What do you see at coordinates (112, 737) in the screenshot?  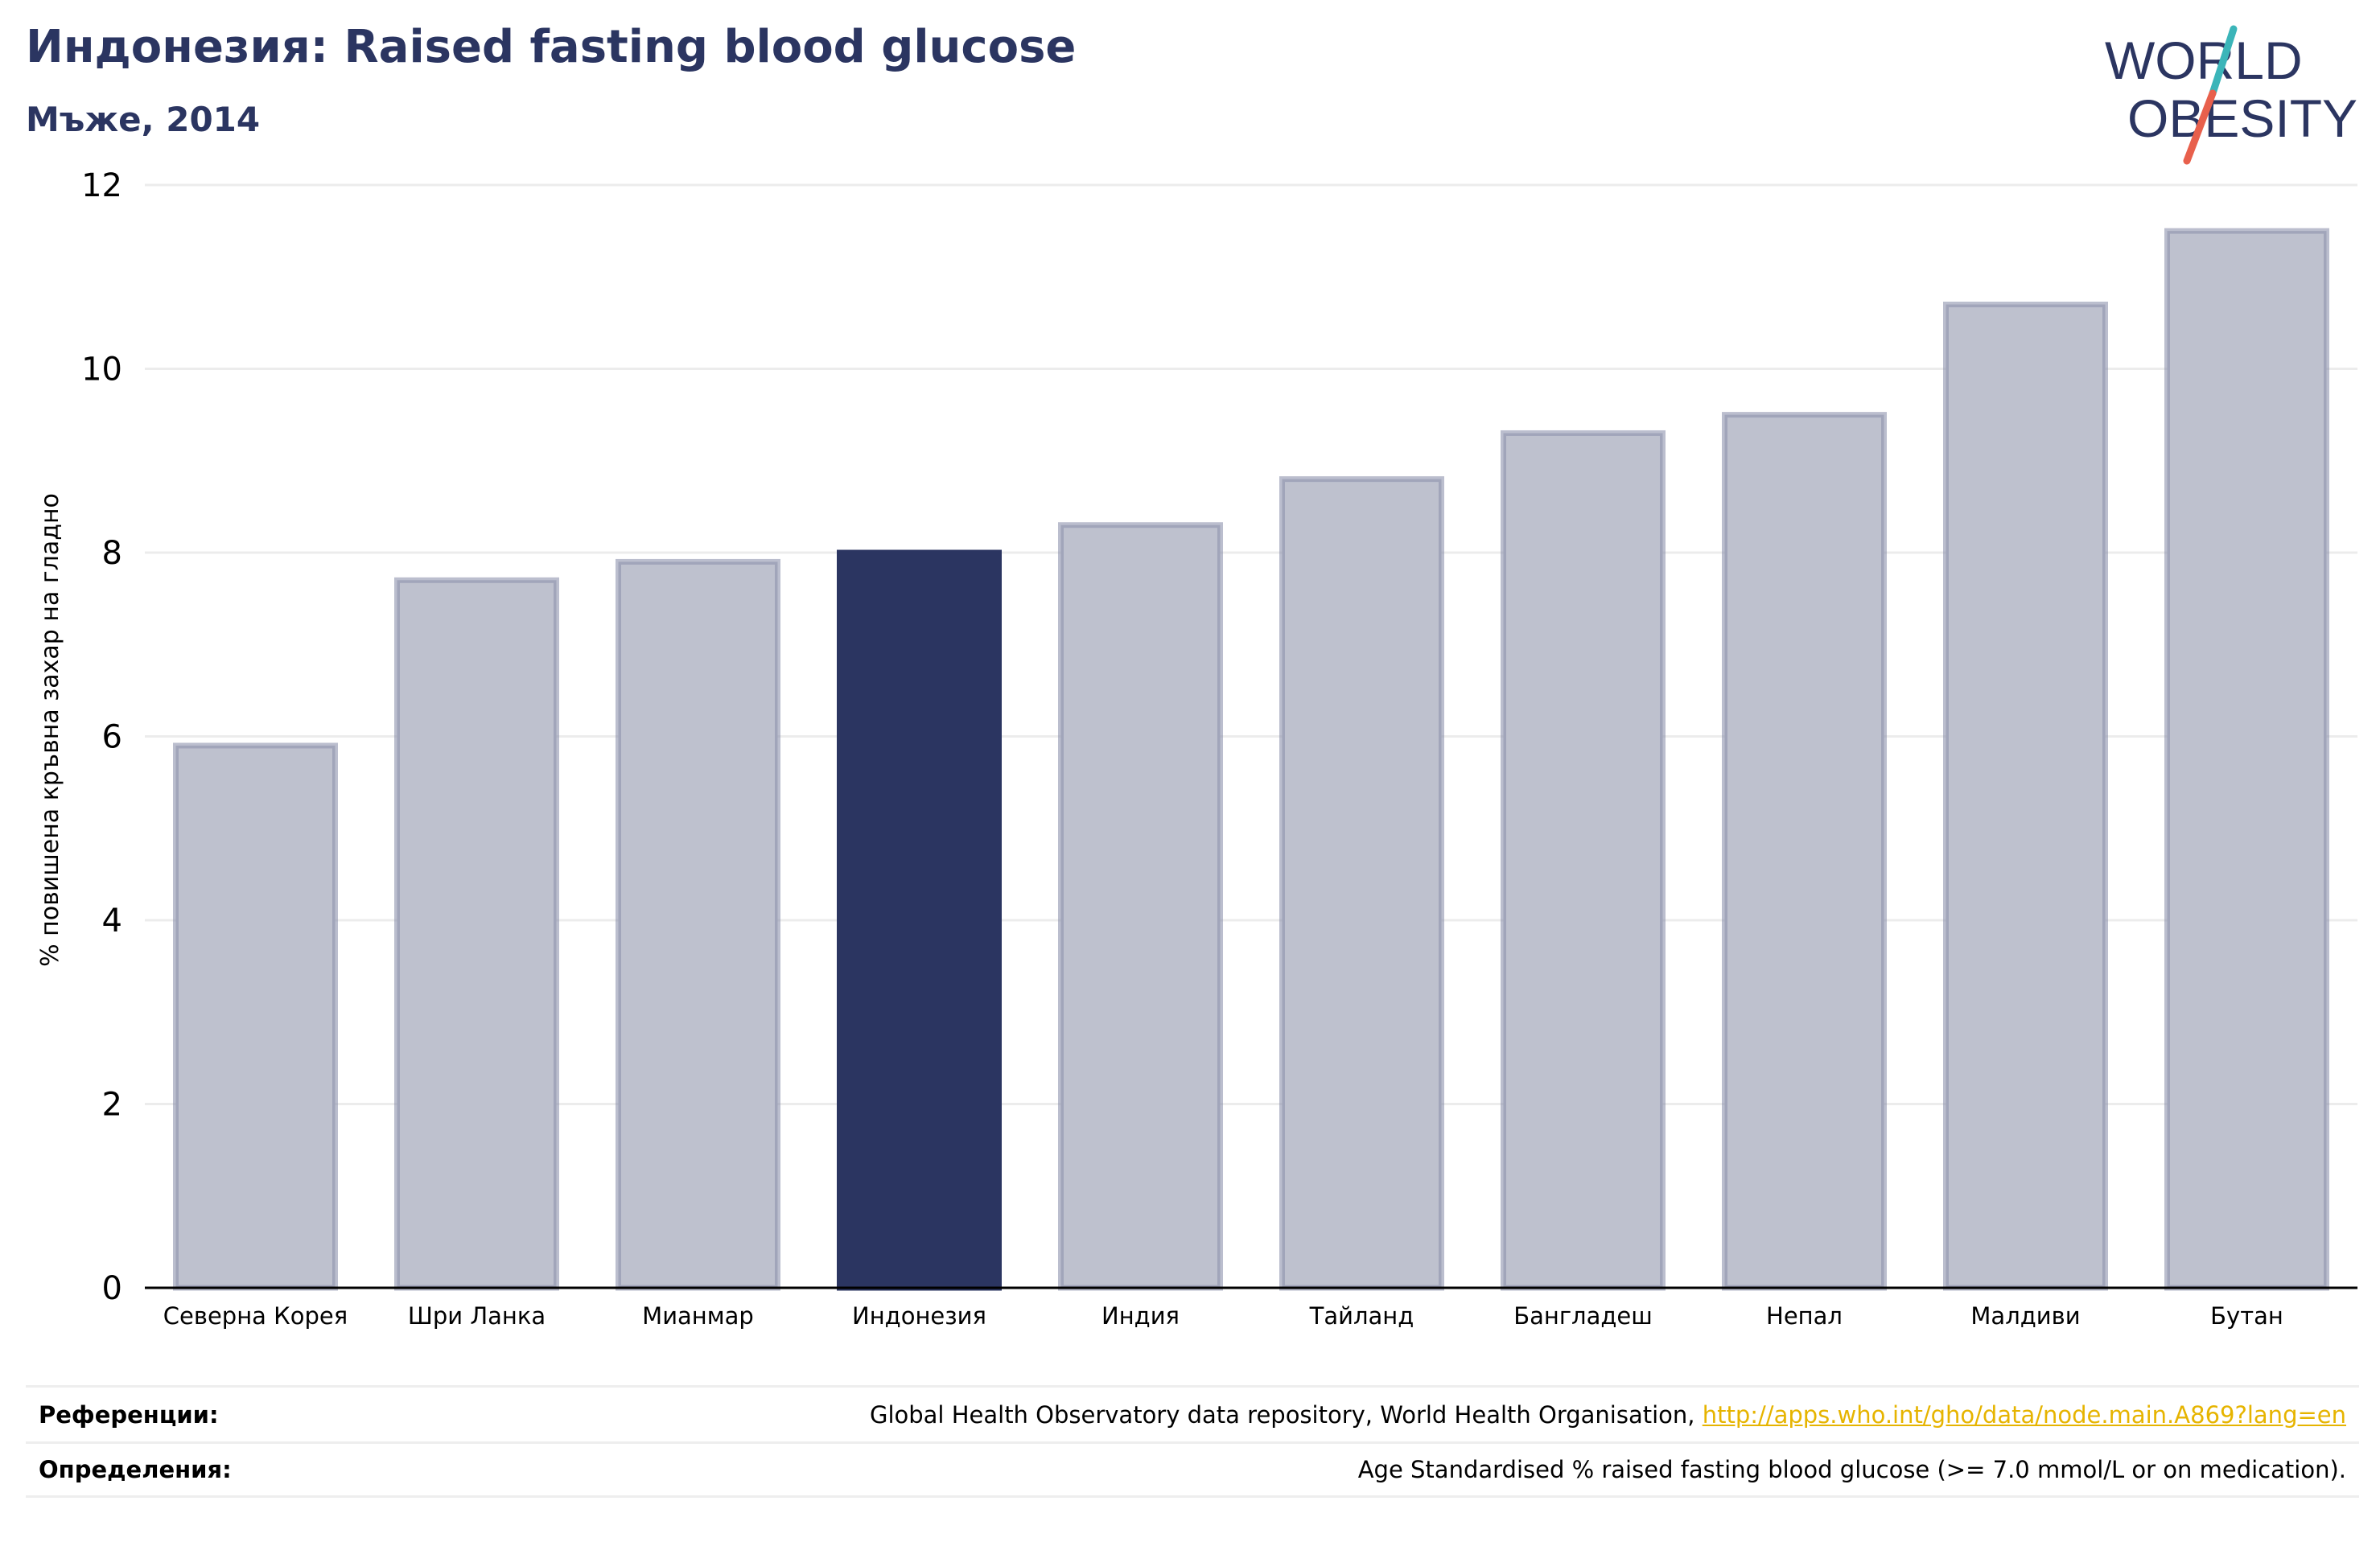 I see `y-tick-label: 6` at bounding box center [112, 737].